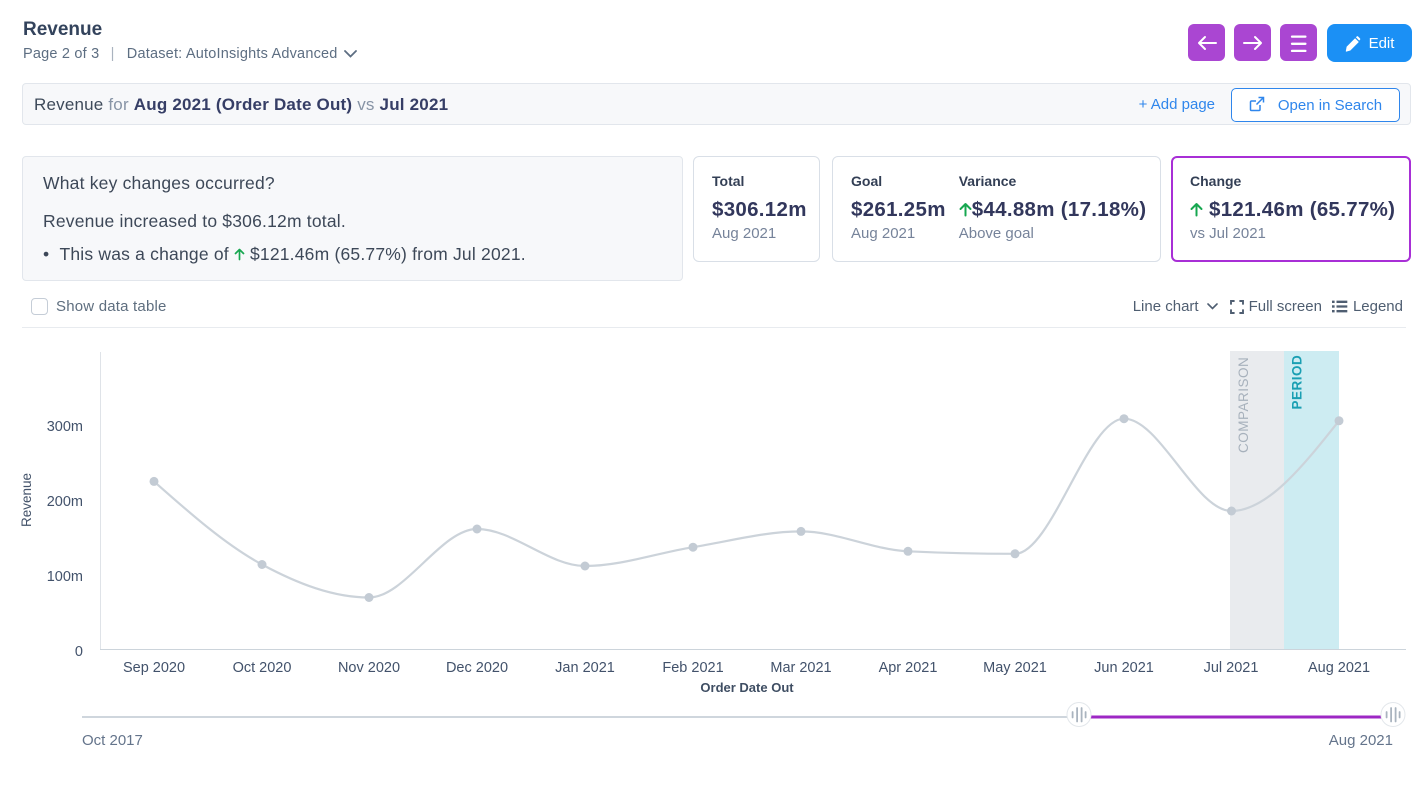  What do you see at coordinates (26, 500) in the screenshot?
I see `svg-text: Revenue` at bounding box center [26, 500].